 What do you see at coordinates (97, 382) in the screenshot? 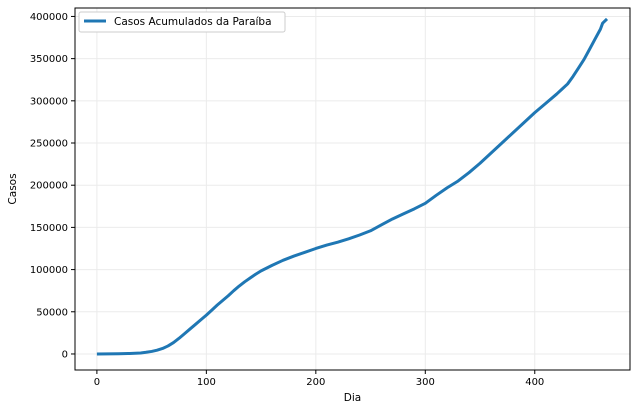
I see `x-tick-label: 0` at bounding box center [97, 382].